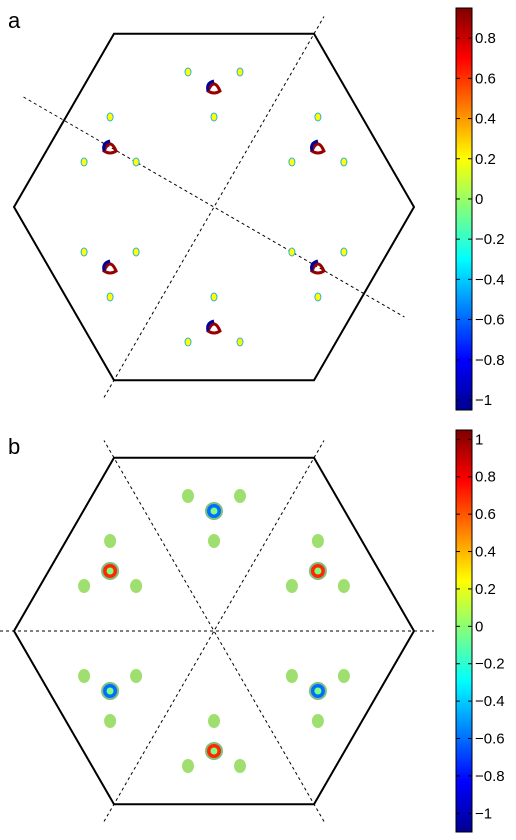 Image resolution: width=516 pixels, height=840 pixels. What do you see at coordinates (14, 20) in the screenshot?
I see `panel-label-a: a` at bounding box center [14, 20].